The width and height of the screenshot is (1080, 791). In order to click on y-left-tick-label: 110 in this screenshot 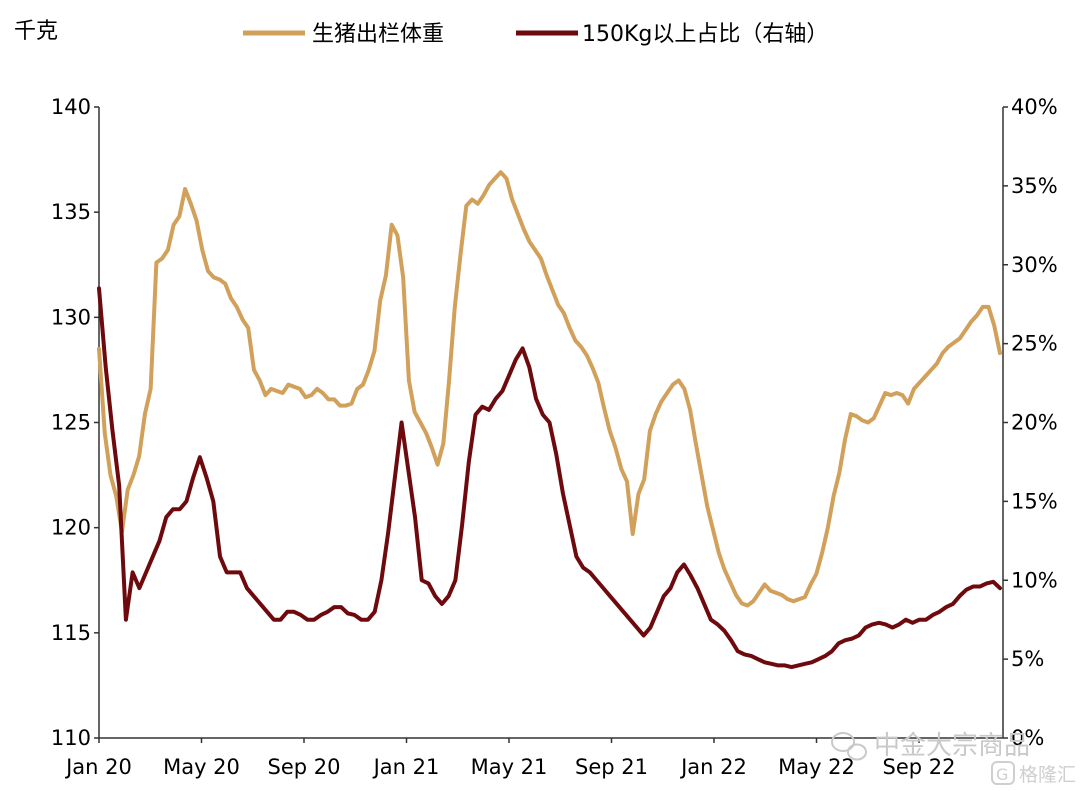, I will do `click(71, 738)`.